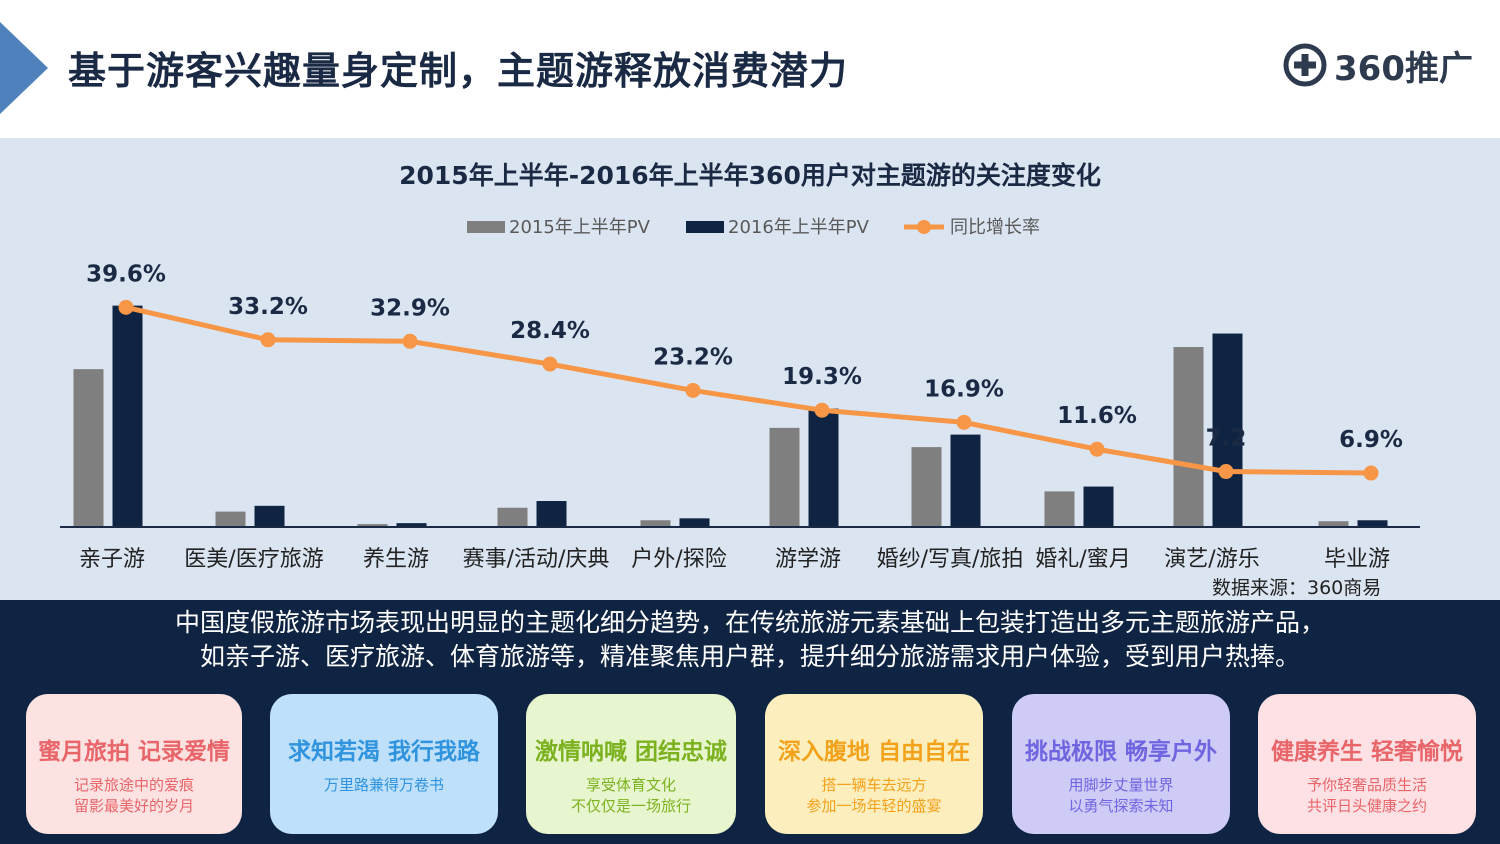 The width and height of the screenshot is (1500, 844). Describe the element at coordinates (630, 752) in the screenshot. I see `card-title: 激情呐喊 团结忠诚` at that location.